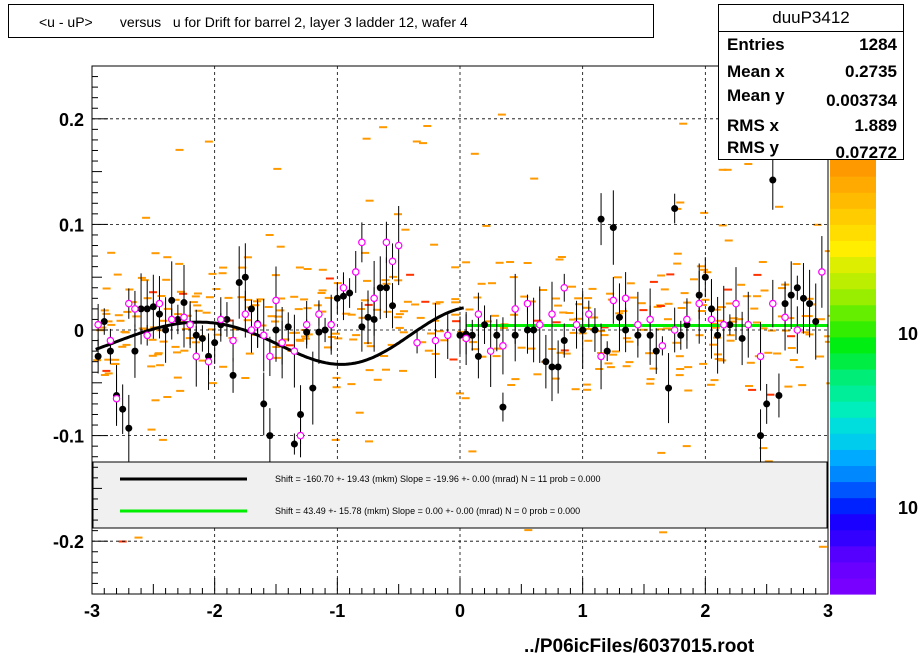 Image resolution: width=920 pixels, height=660 pixels. What do you see at coordinates (460, 611) in the screenshot?
I see `x-tick-label: 0` at bounding box center [460, 611].